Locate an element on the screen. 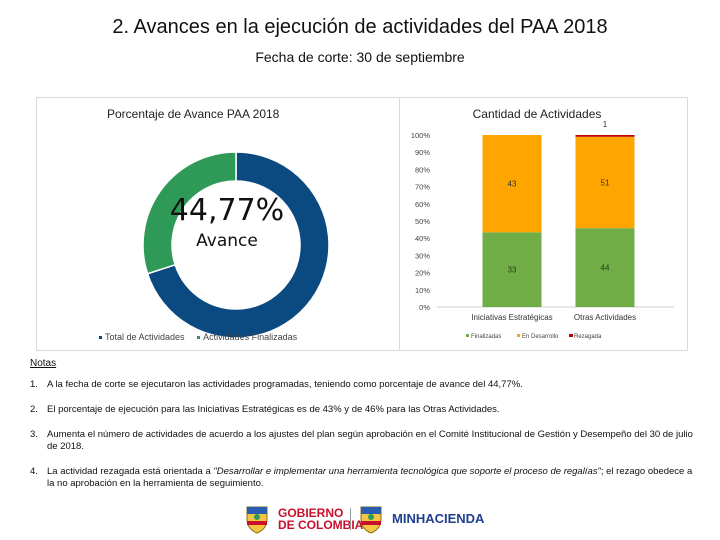 Image resolution: width=720 pixels, height=540 pixels. note-number: 3. is located at coordinates (34, 434).